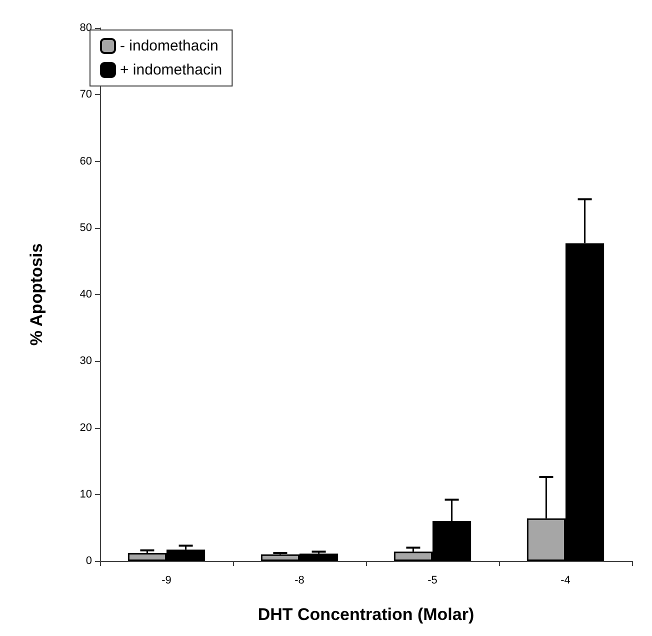  Describe the element at coordinates (86, 161) in the screenshot. I see `y-tick-label: 60` at that location.